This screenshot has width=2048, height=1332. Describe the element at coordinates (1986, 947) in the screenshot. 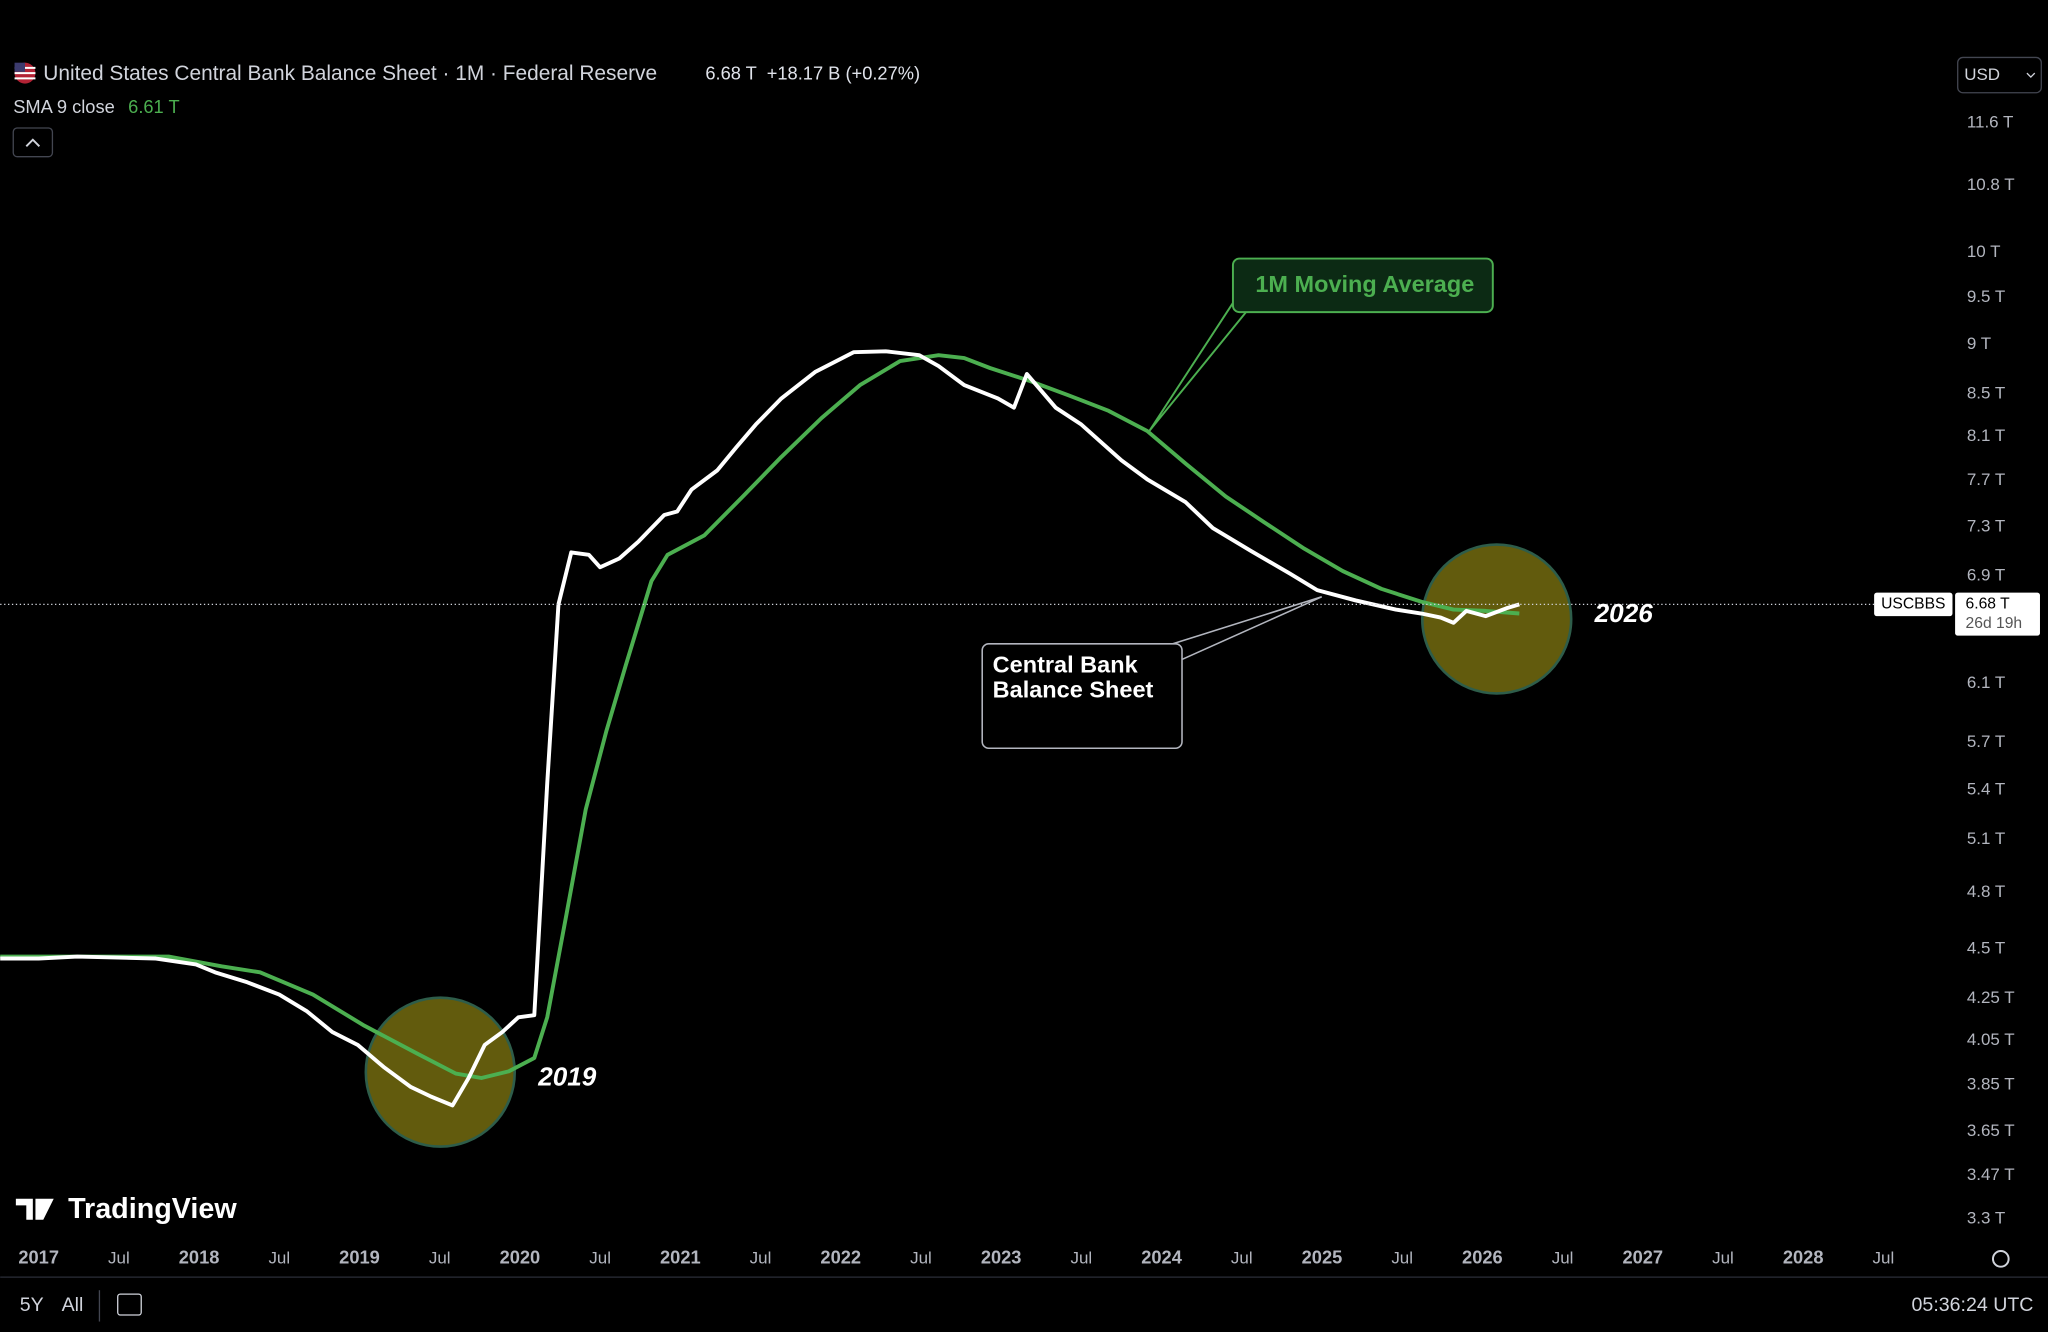

I see `y-tick-label: 4.5 T` at that location.